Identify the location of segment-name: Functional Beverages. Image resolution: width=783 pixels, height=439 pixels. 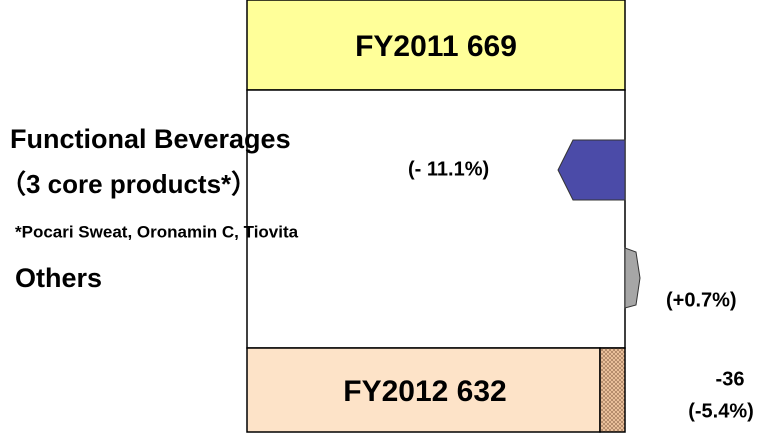
(150, 139).